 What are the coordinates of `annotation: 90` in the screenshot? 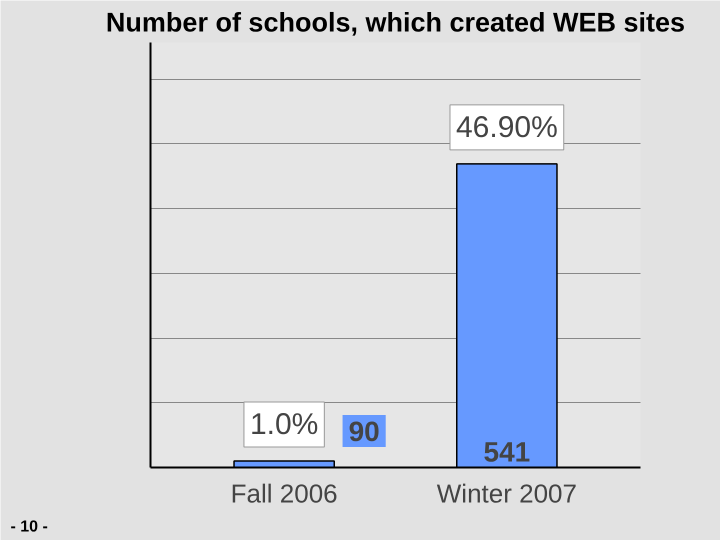 It's located at (364, 432).